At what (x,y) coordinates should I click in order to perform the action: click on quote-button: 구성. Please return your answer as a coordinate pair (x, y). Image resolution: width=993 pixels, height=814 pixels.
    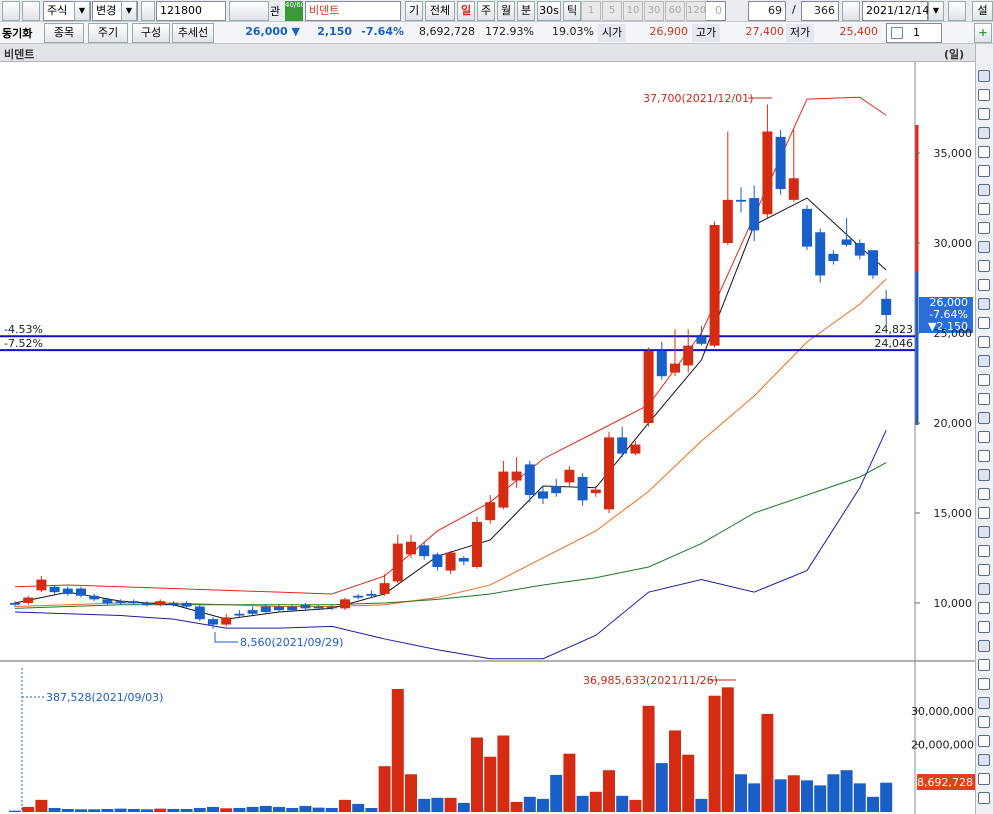
    Looking at the image, I should click on (151, 33).